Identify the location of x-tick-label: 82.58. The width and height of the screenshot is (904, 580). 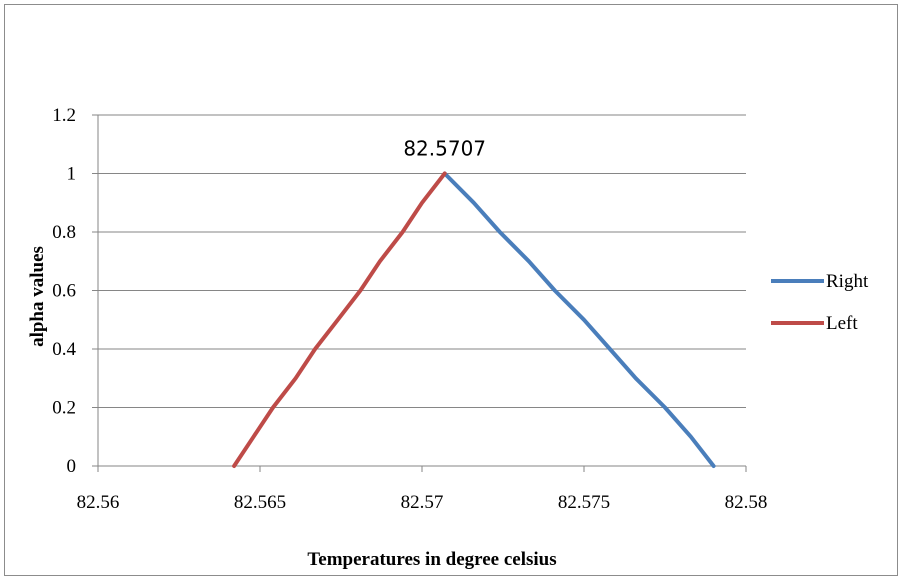
(746, 502).